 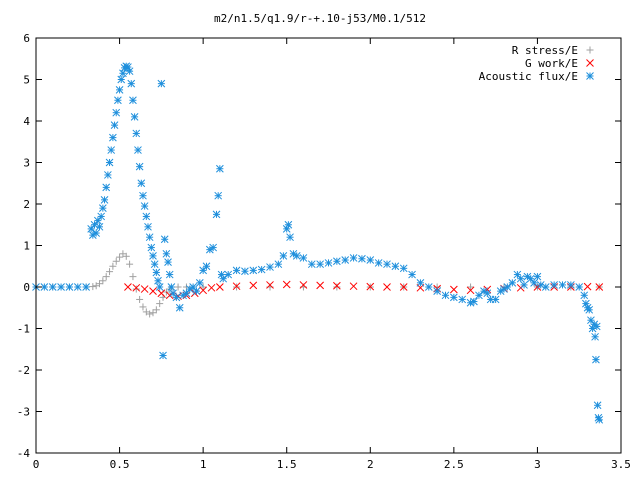 What do you see at coordinates (36, 464) in the screenshot?
I see `x-tick-label: 0` at bounding box center [36, 464].